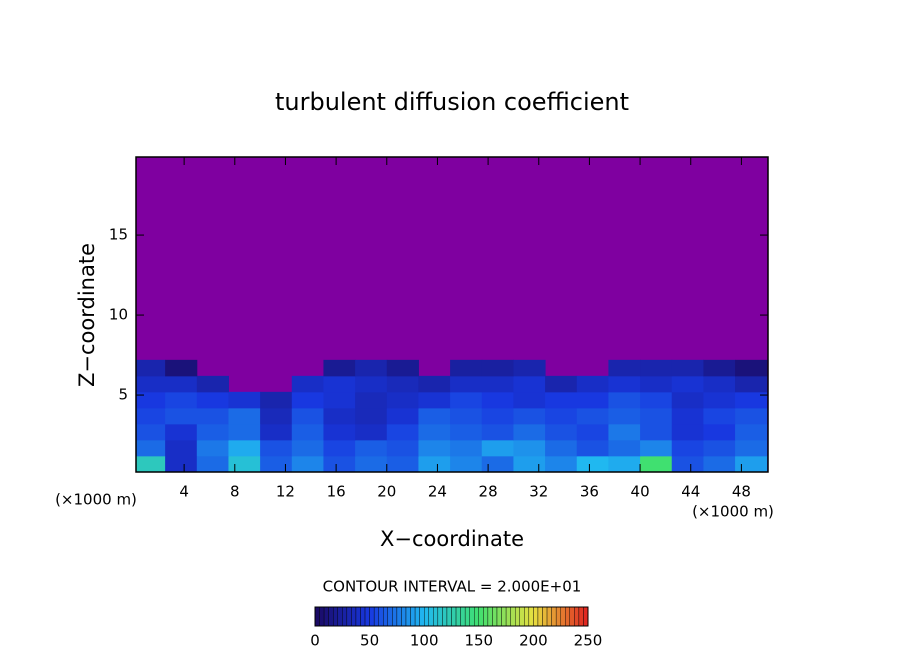  Describe the element at coordinates (451, 616) in the screenshot. I see `colorbar-frame` at that location.